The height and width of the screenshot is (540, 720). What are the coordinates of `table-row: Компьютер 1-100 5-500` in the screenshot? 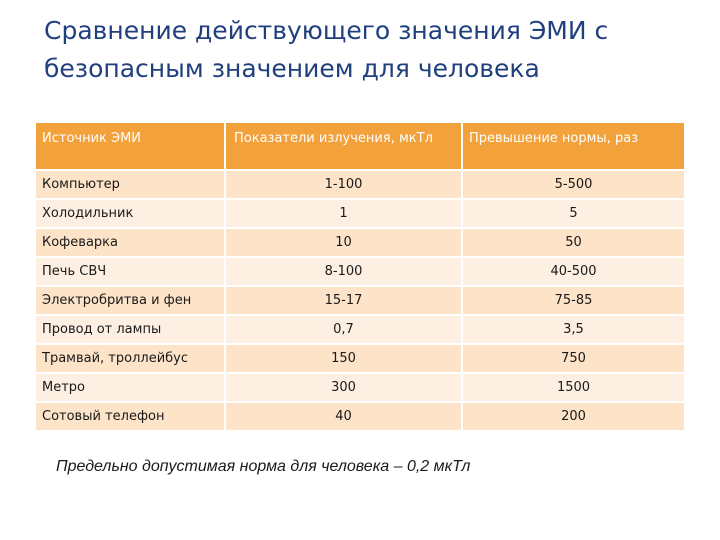 It's located at (360, 185).